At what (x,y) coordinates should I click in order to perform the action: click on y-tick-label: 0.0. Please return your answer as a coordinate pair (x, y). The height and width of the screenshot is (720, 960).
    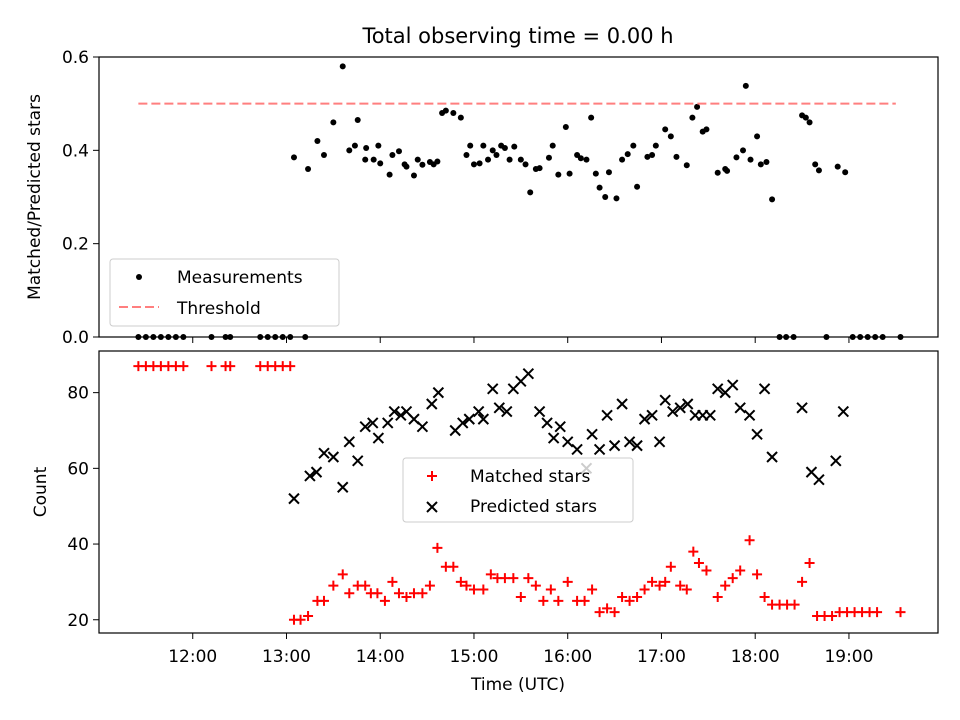
    Looking at the image, I should click on (75, 338).